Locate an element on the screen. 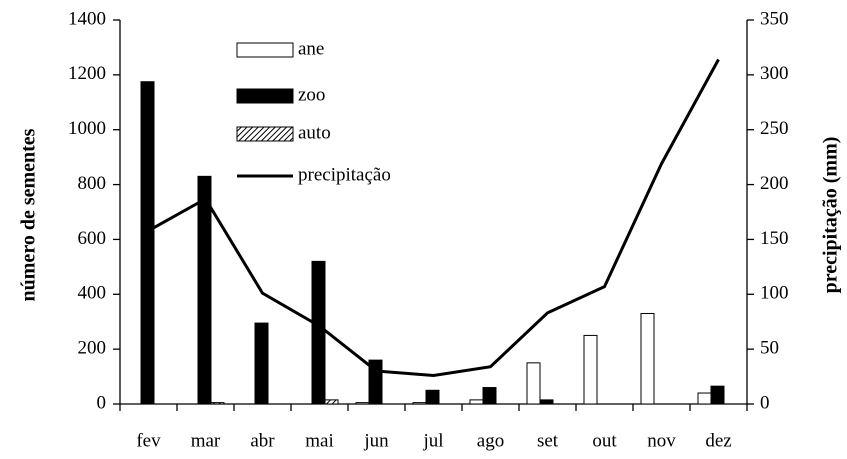 The image size is (847, 459). y-tick-label: 600 is located at coordinates (92, 238).